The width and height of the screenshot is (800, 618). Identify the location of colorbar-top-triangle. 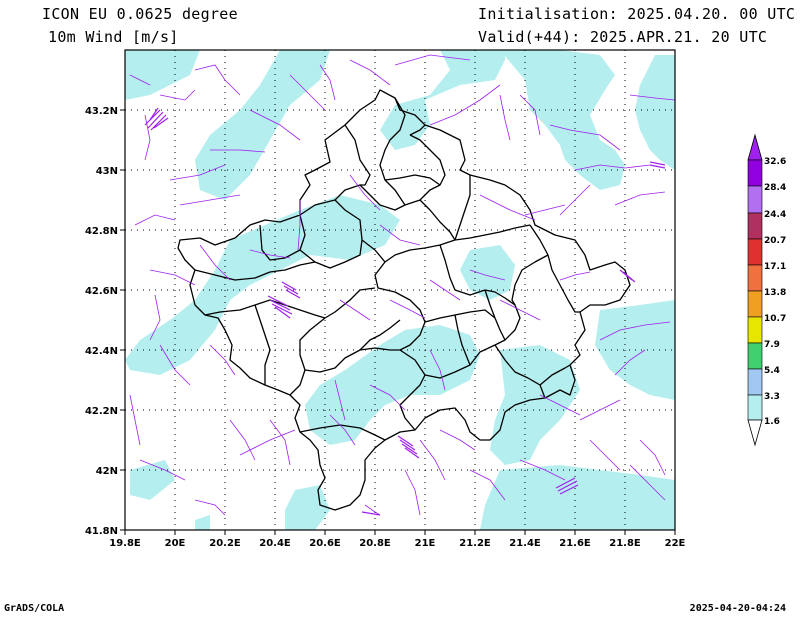
(755, 147).